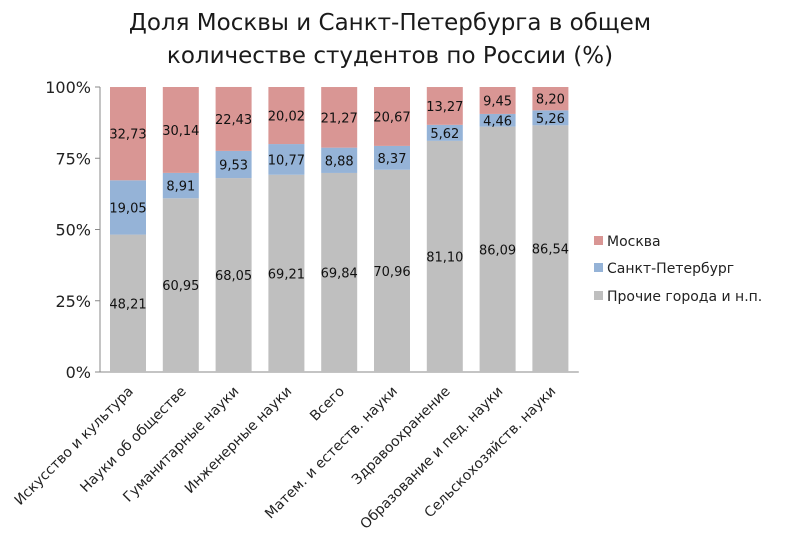 The width and height of the screenshot is (789, 558). I want to click on x-category-label: Здравоохранение, so click(401, 436).